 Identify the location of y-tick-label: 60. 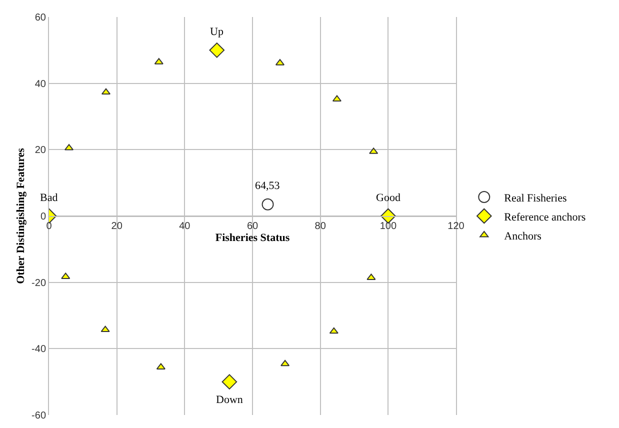
(40, 18).